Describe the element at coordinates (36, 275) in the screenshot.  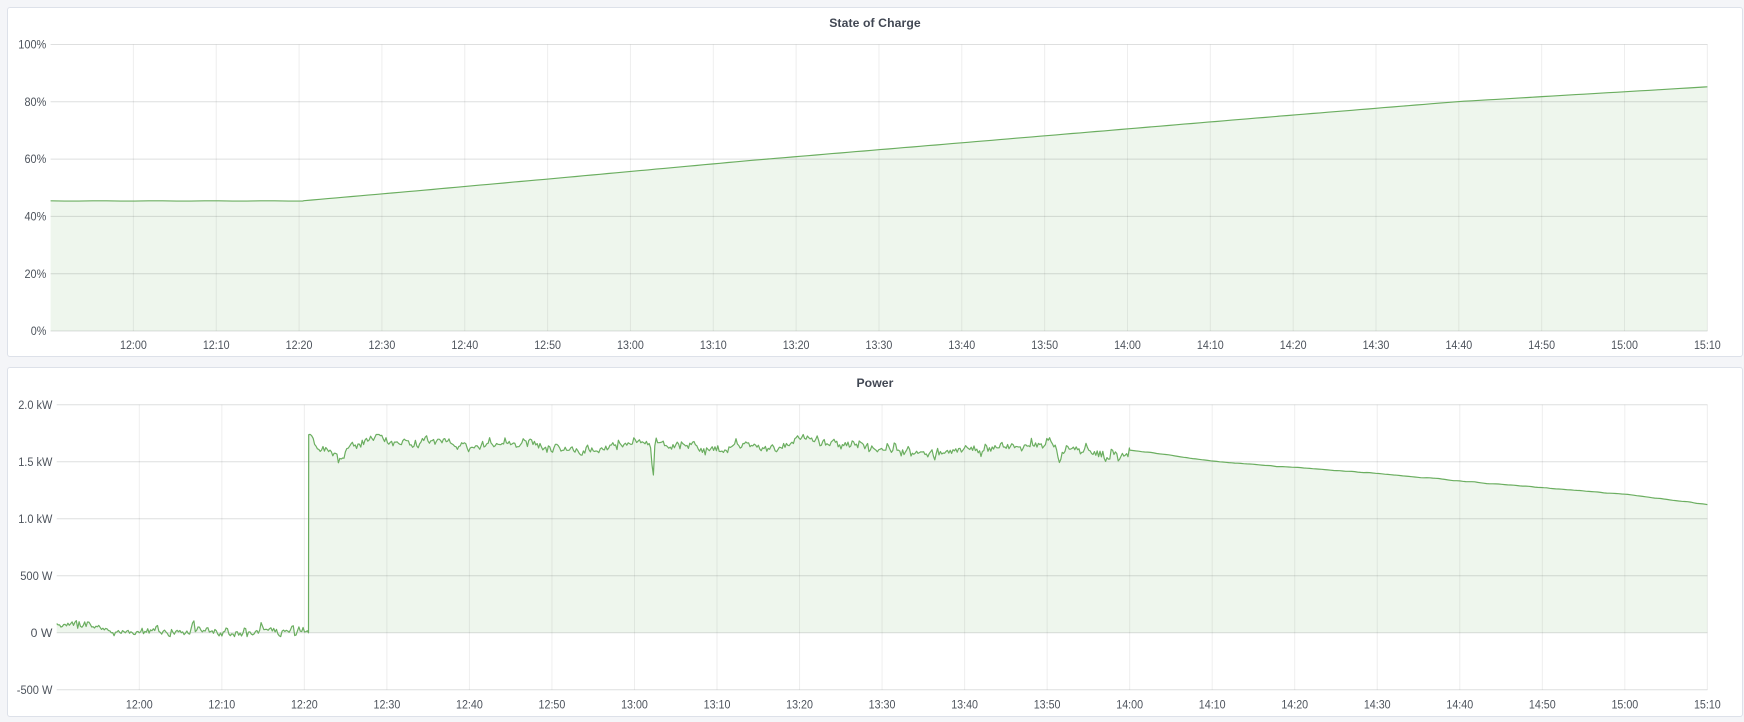
I see `svg-text: 20%` at that location.